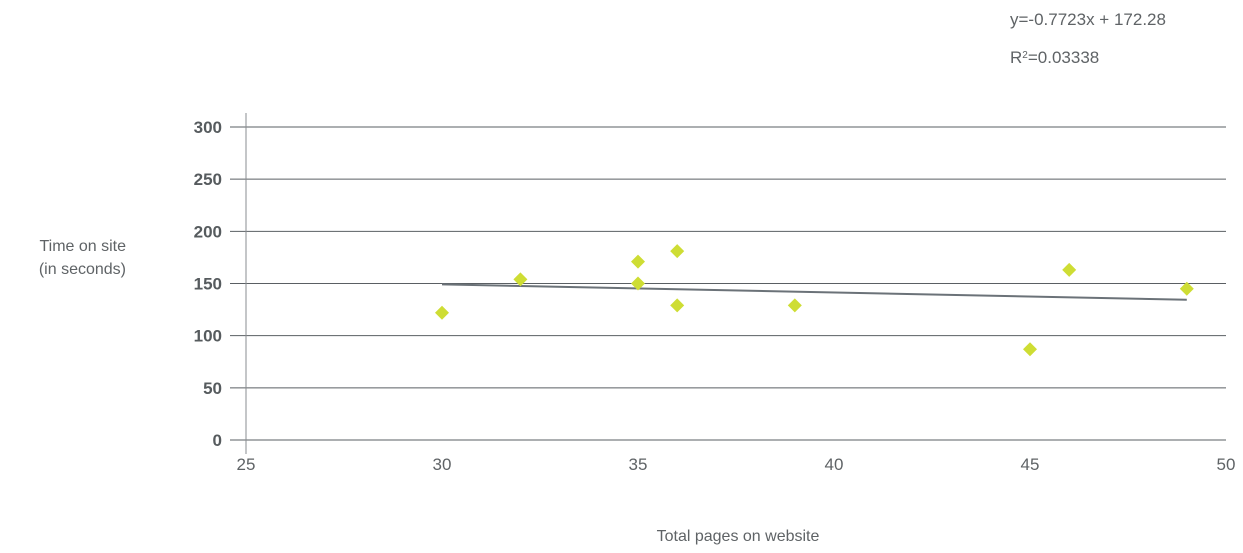 This screenshot has height=553, width=1243. What do you see at coordinates (1125, 39) in the screenshot?
I see `trendline-equation-box: y=-0.7723x + 172.28 R2=0.03338` at bounding box center [1125, 39].